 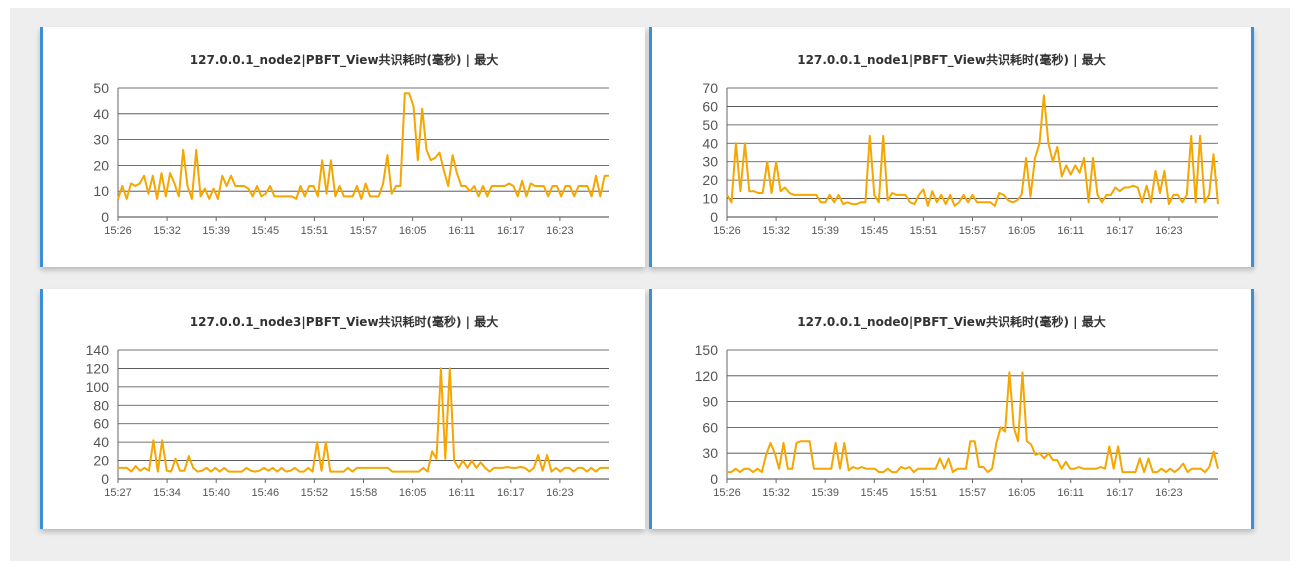 What do you see at coordinates (266, 493) in the screenshot?
I see `x-tick-label: 15:46` at bounding box center [266, 493].